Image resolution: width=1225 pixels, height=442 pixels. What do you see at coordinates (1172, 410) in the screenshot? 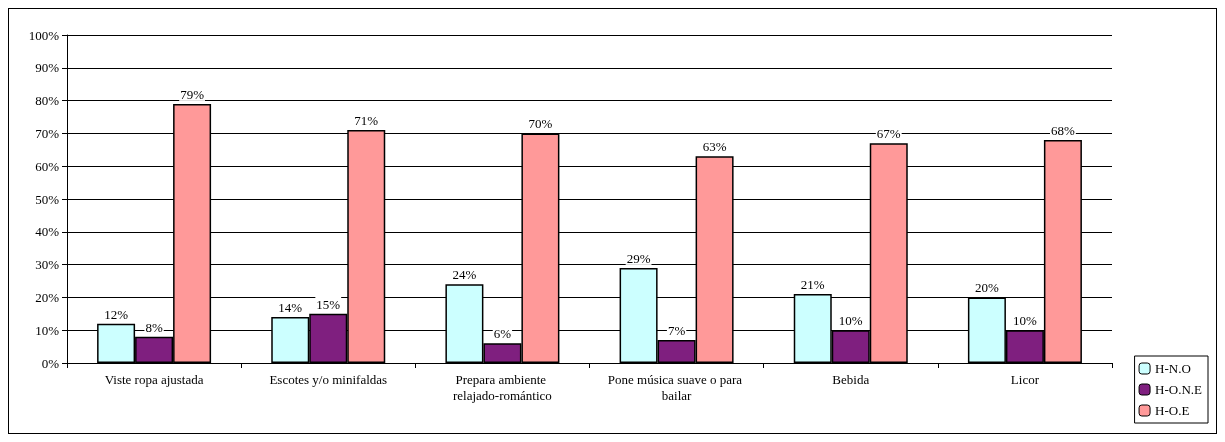
I see `legend-label: H-O.E` at bounding box center [1172, 410].